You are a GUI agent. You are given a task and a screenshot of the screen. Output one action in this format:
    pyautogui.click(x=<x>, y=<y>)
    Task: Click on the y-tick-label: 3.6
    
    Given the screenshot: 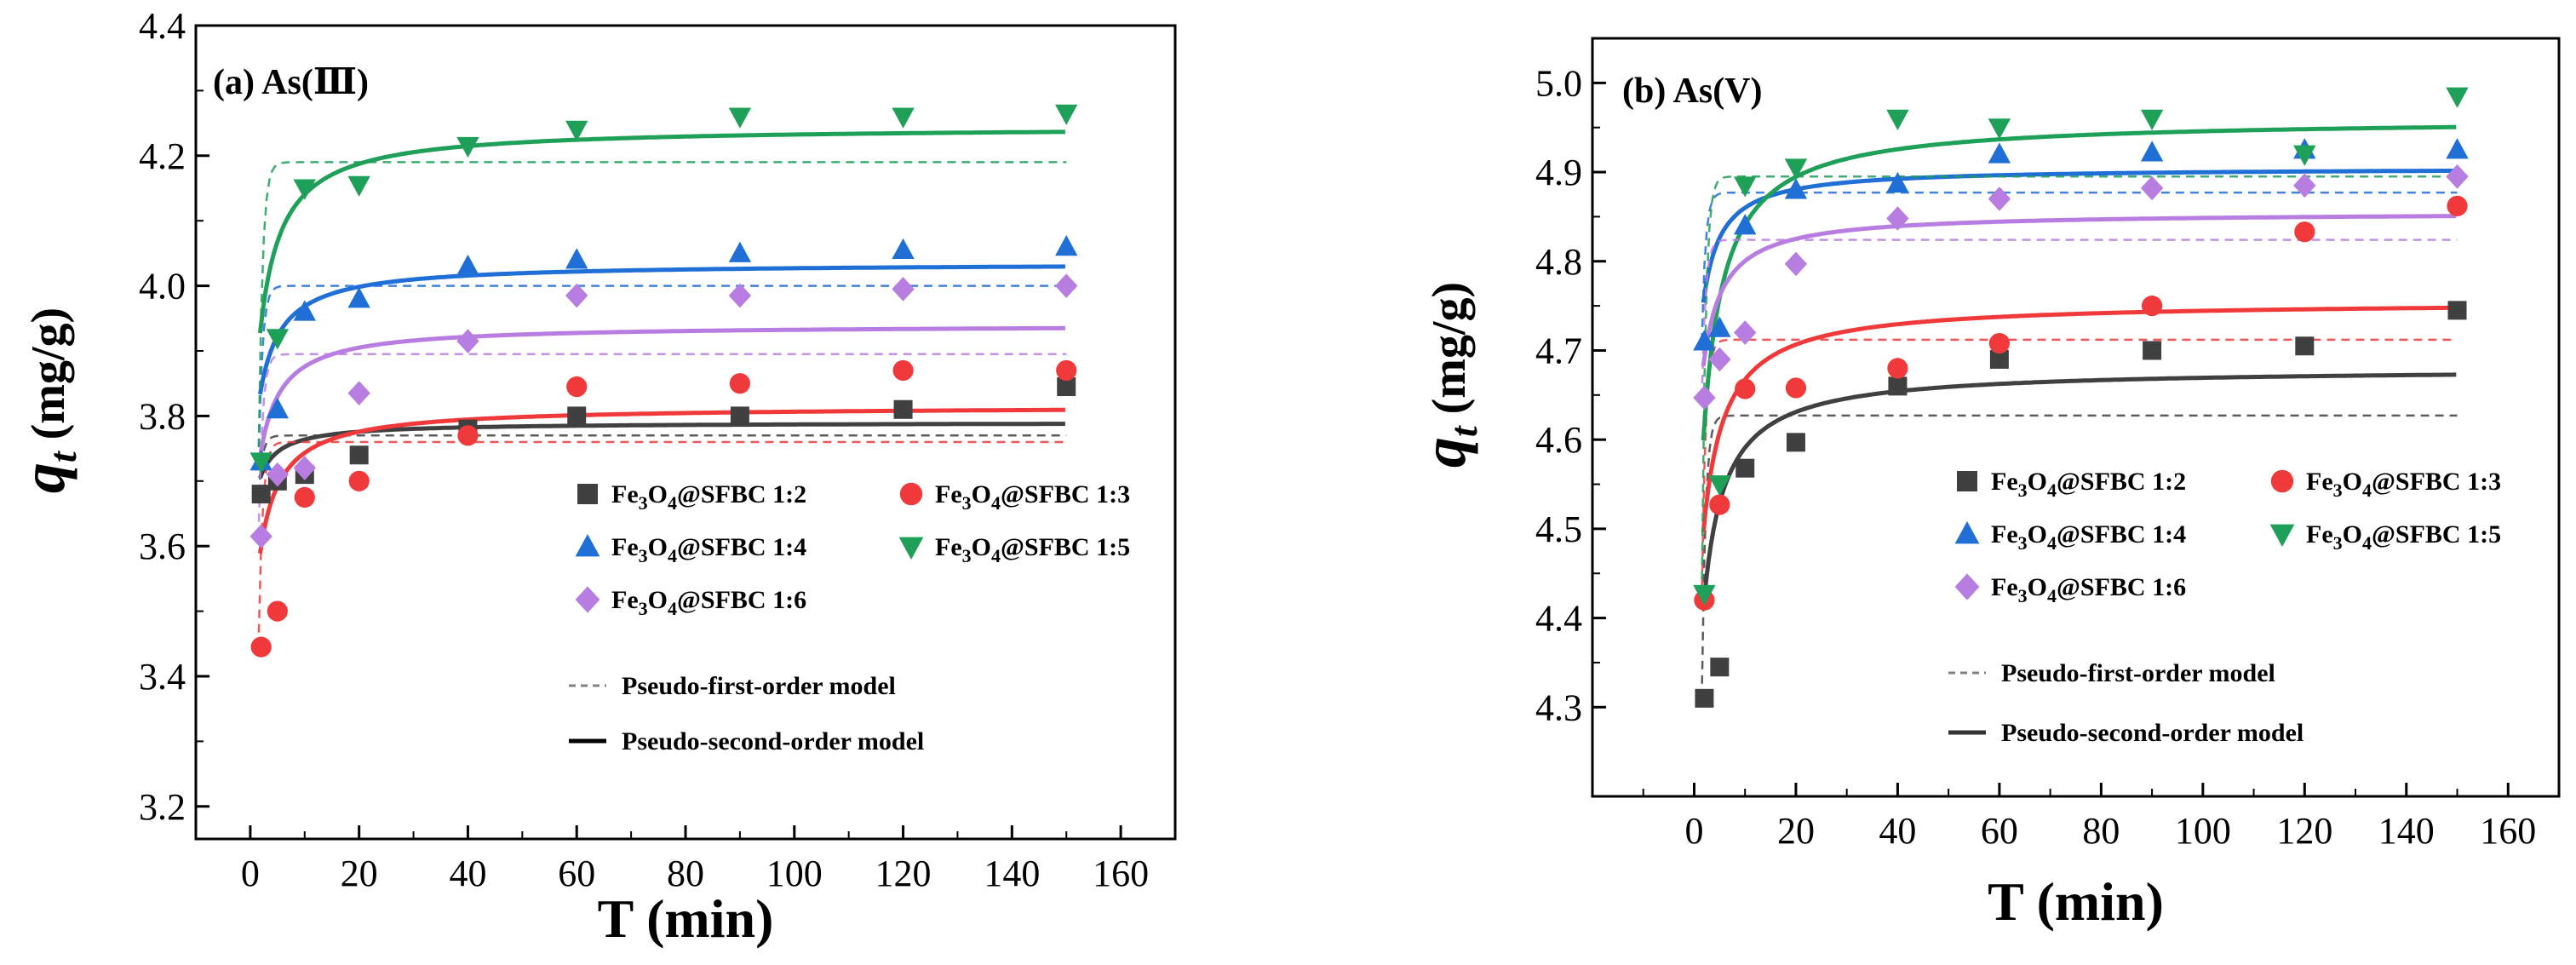 What is the action you would take?
    pyautogui.click(x=162, y=546)
    